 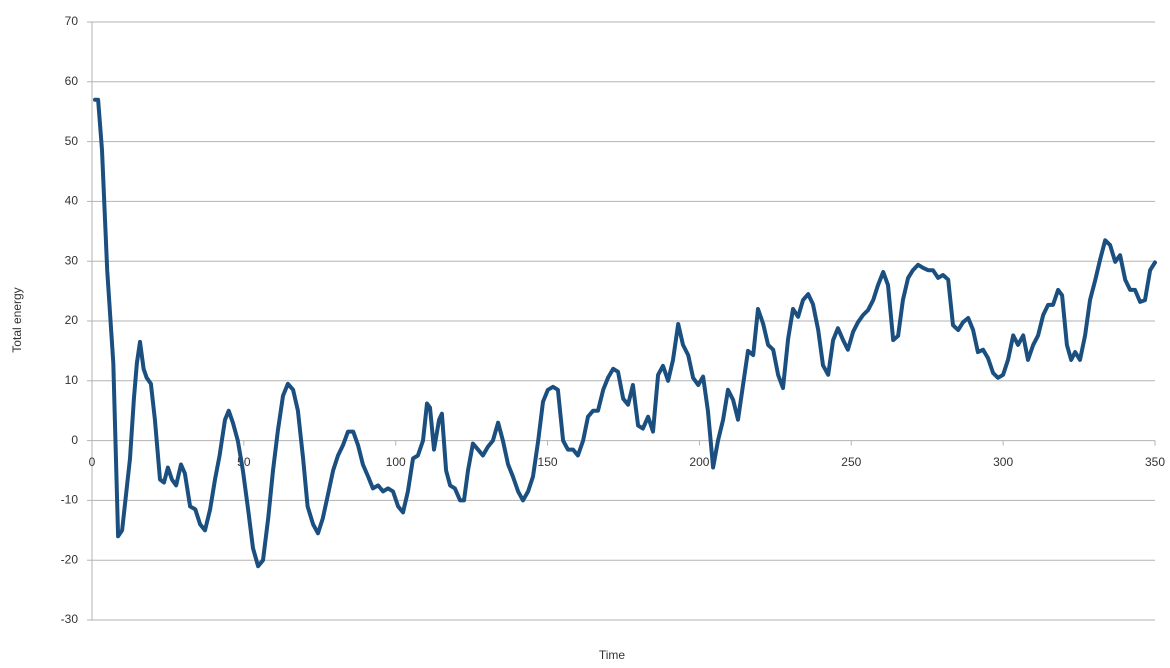 I want to click on x-tick-label: 250, so click(x=851, y=462).